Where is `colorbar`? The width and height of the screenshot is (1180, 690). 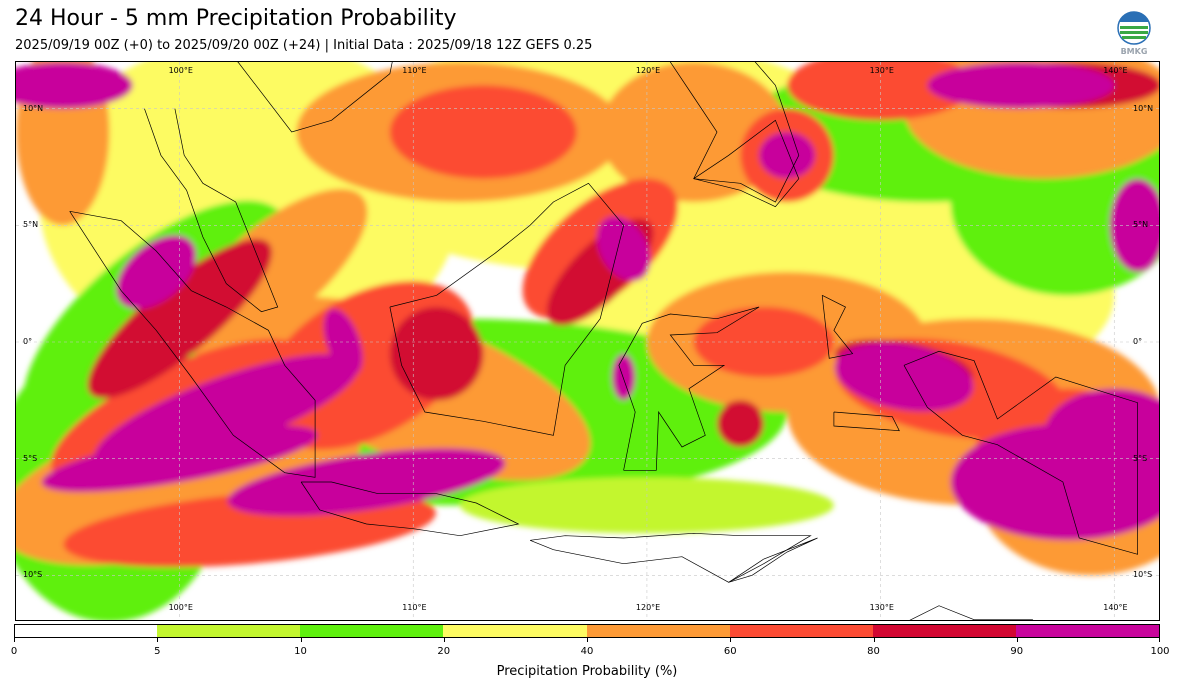 colorbar is located at coordinates (587, 631).